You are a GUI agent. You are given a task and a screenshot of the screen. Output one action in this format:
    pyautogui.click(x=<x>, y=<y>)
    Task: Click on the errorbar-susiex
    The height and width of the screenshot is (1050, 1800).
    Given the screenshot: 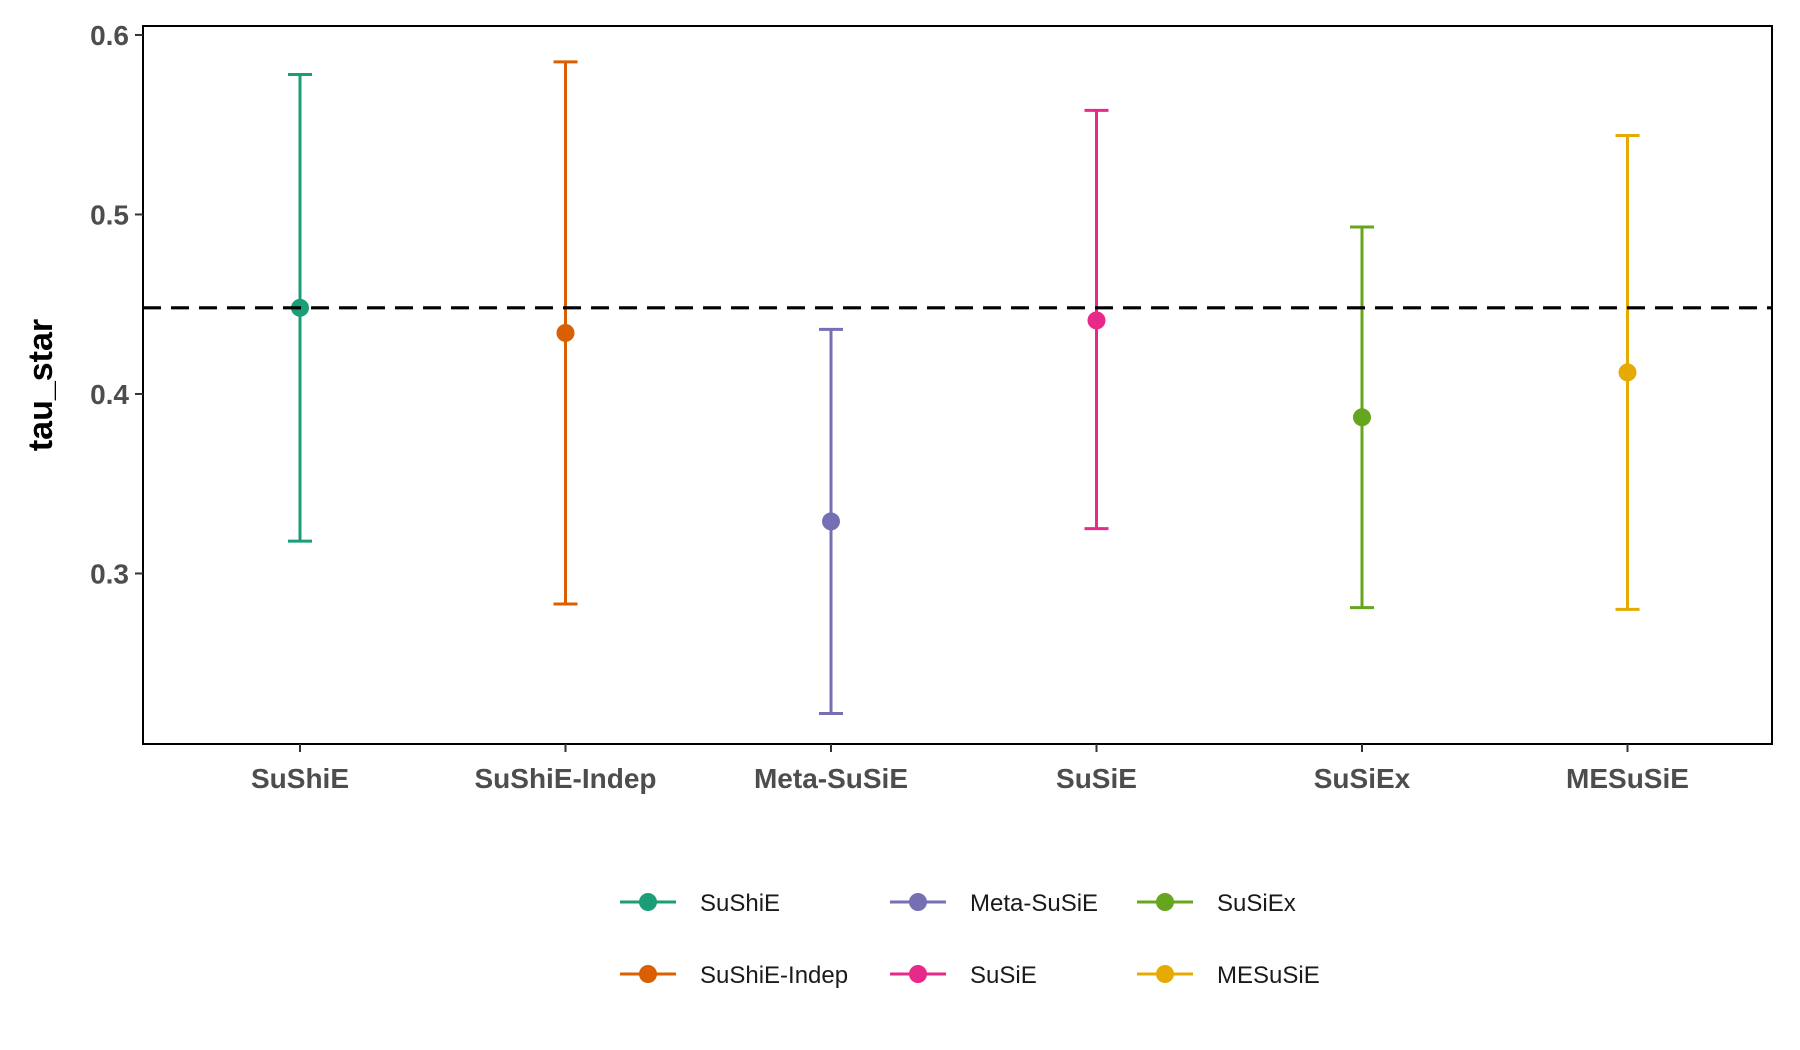 What is the action you would take?
    pyautogui.click(x=1362, y=417)
    